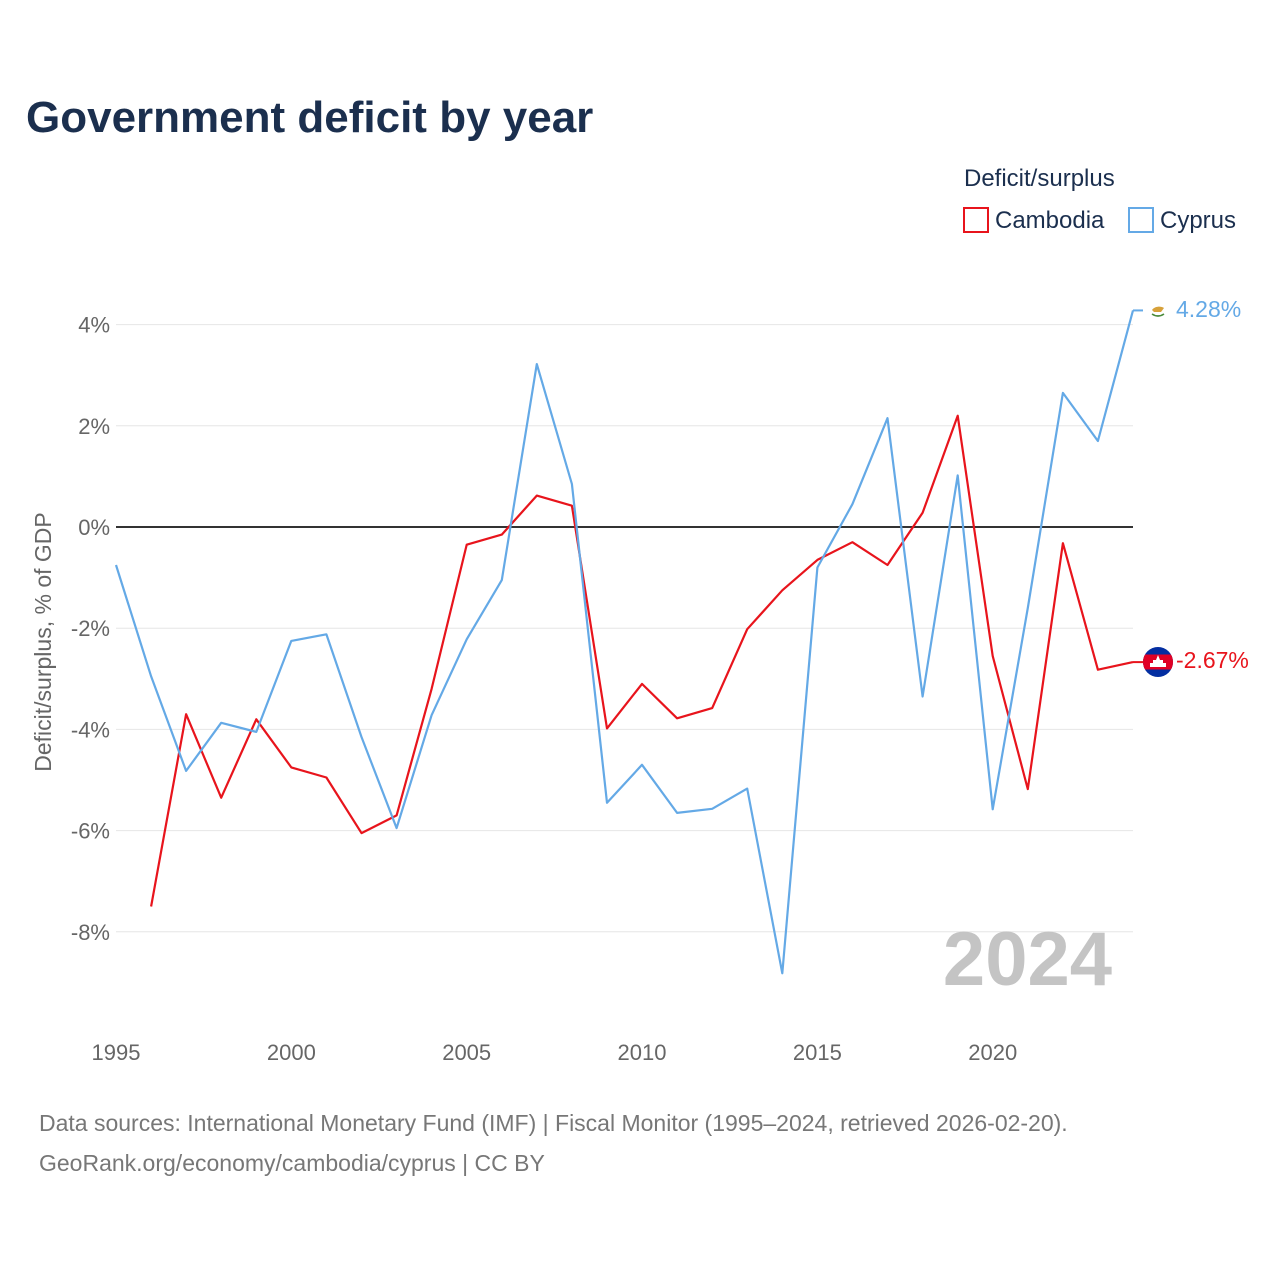  Describe the element at coordinates (1027, 959) in the screenshot. I see `year-watermark: 2024` at that location.